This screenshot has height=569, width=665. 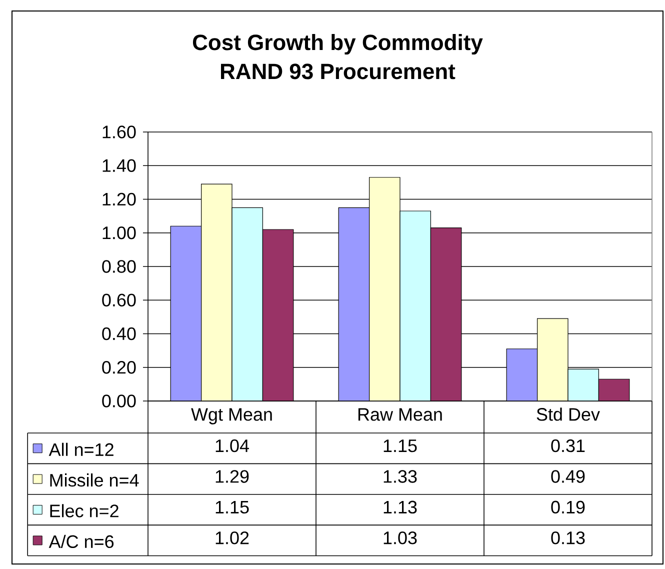 What do you see at coordinates (119, 300) in the screenshot?
I see `y-tick-label: 0.60` at bounding box center [119, 300].